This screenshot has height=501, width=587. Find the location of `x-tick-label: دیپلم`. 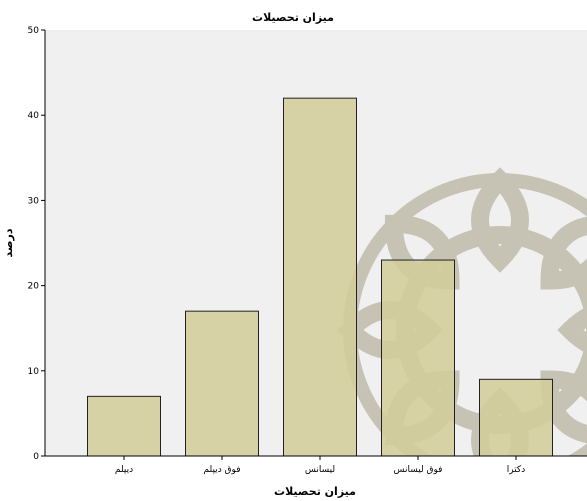

x-tick-label: دیپلم is located at coordinates (124, 470).